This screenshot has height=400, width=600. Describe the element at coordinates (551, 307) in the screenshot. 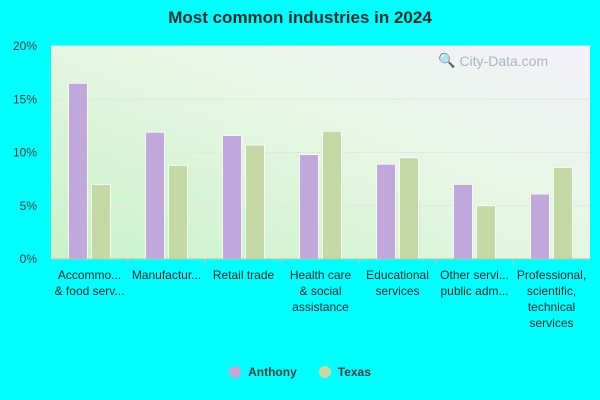

I see `x-tick-label-line: technical` at that location.